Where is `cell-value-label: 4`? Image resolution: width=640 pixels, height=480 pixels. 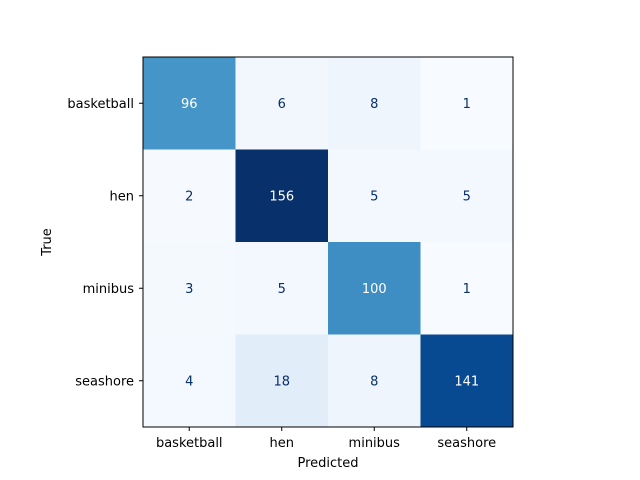 cell-value-label: 4 is located at coordinates (189, 381).